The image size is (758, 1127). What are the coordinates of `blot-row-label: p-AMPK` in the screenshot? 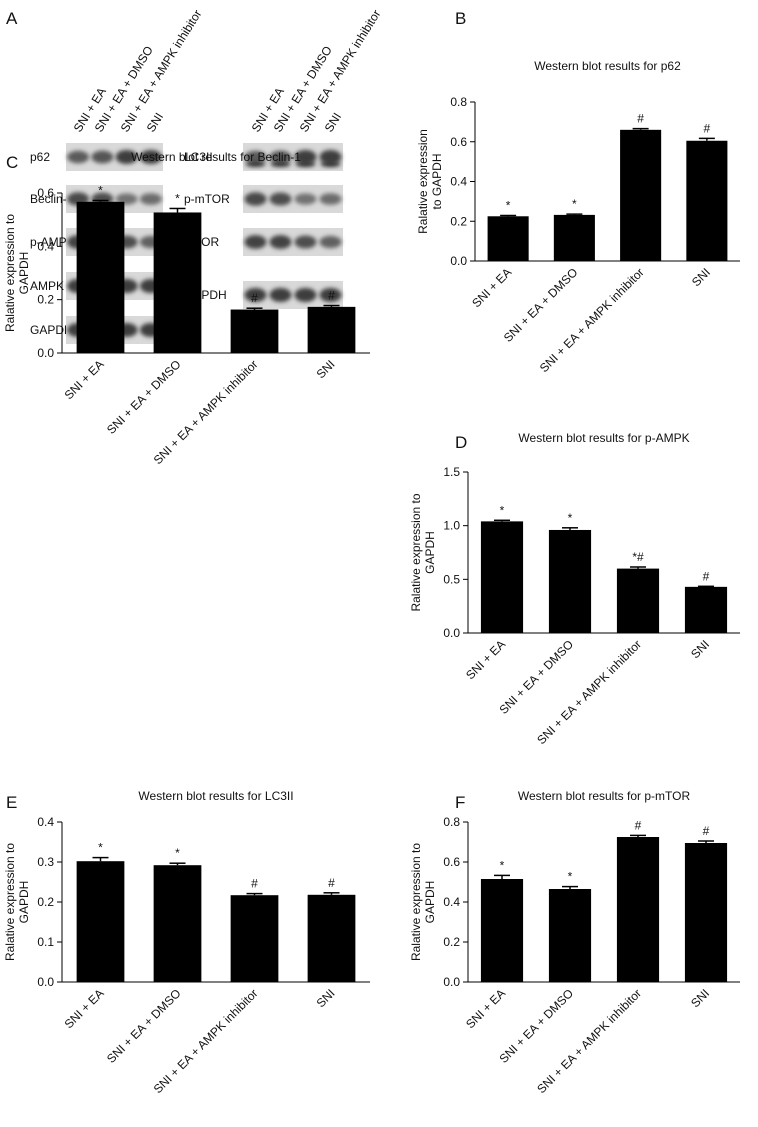 It's located at (52, 242).